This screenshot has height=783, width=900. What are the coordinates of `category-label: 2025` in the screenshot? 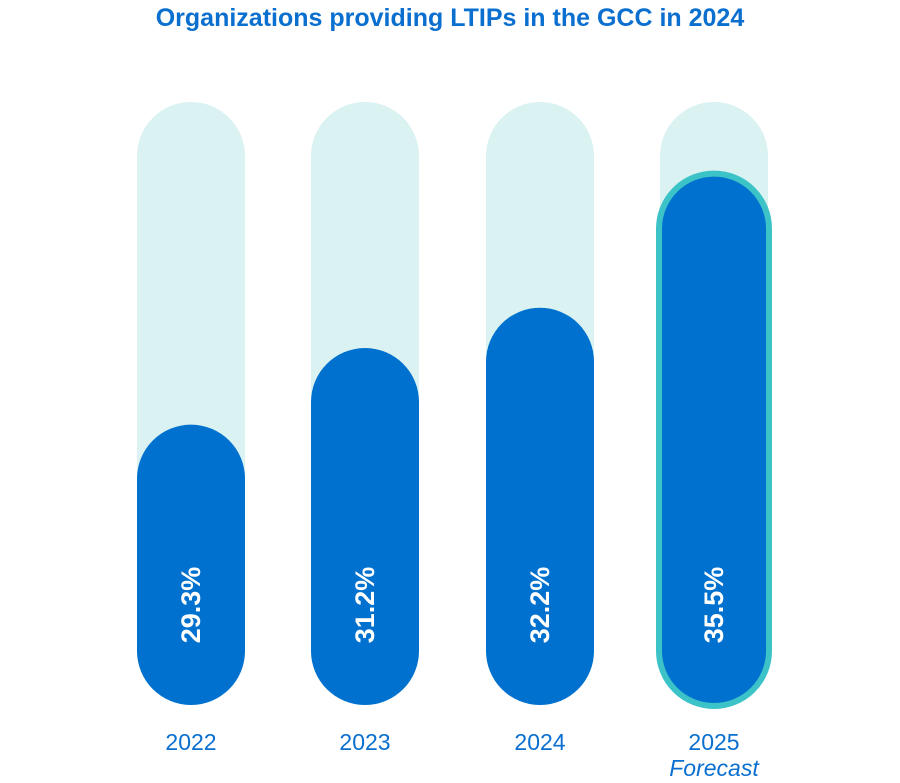 It's located at (713, 742).